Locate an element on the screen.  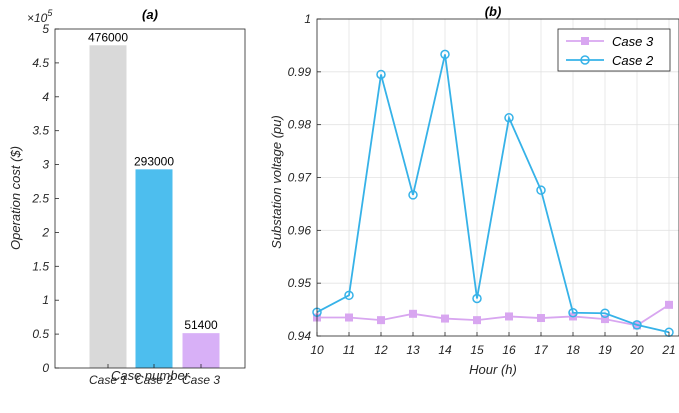
legend-case-2-label: Case 2 is located at coordinates (633, 60).